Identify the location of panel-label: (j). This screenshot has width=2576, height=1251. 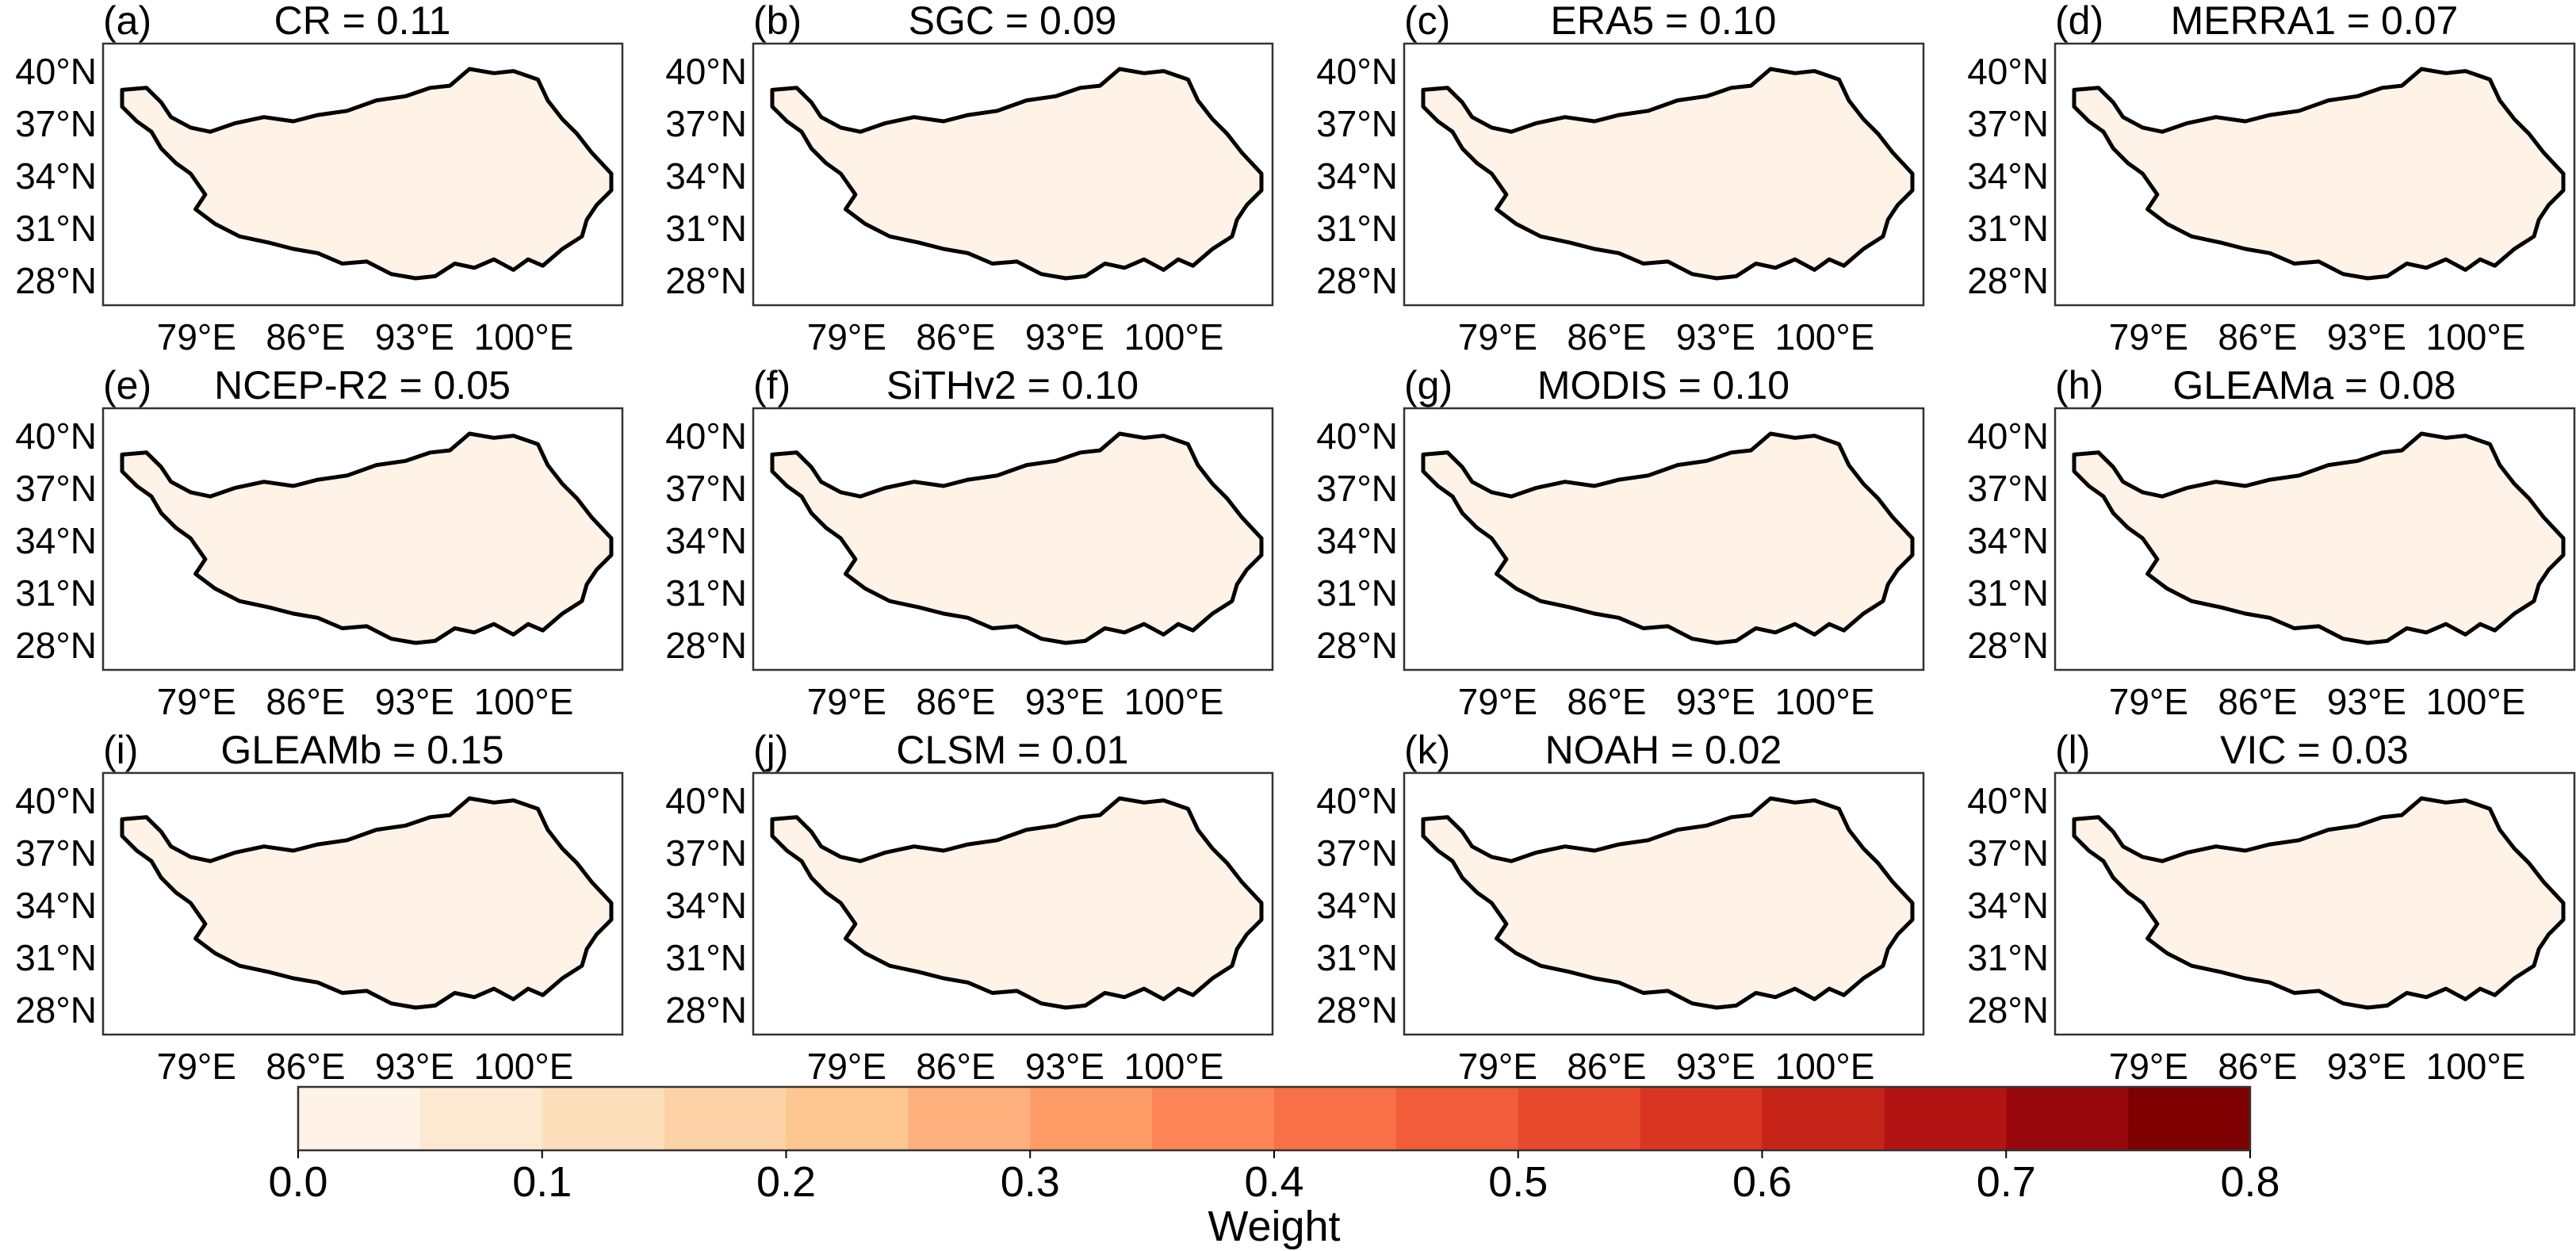
(770, 750).